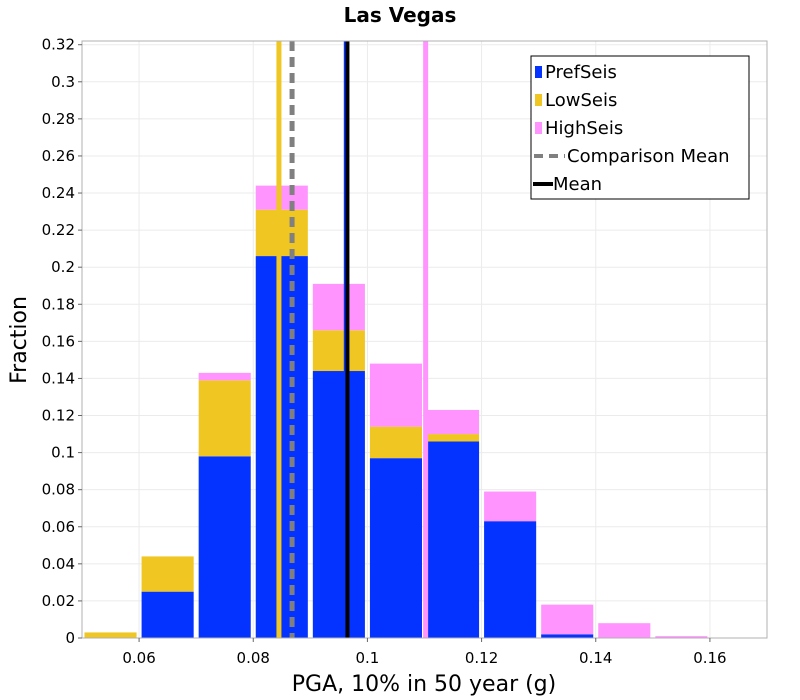 Image resolution: width=800 pixels, height=700 pixels. I want to click on x-axis-ticks: 0.06 0.08 0.1 0.12 0.14 0.16, so click(424, 652).